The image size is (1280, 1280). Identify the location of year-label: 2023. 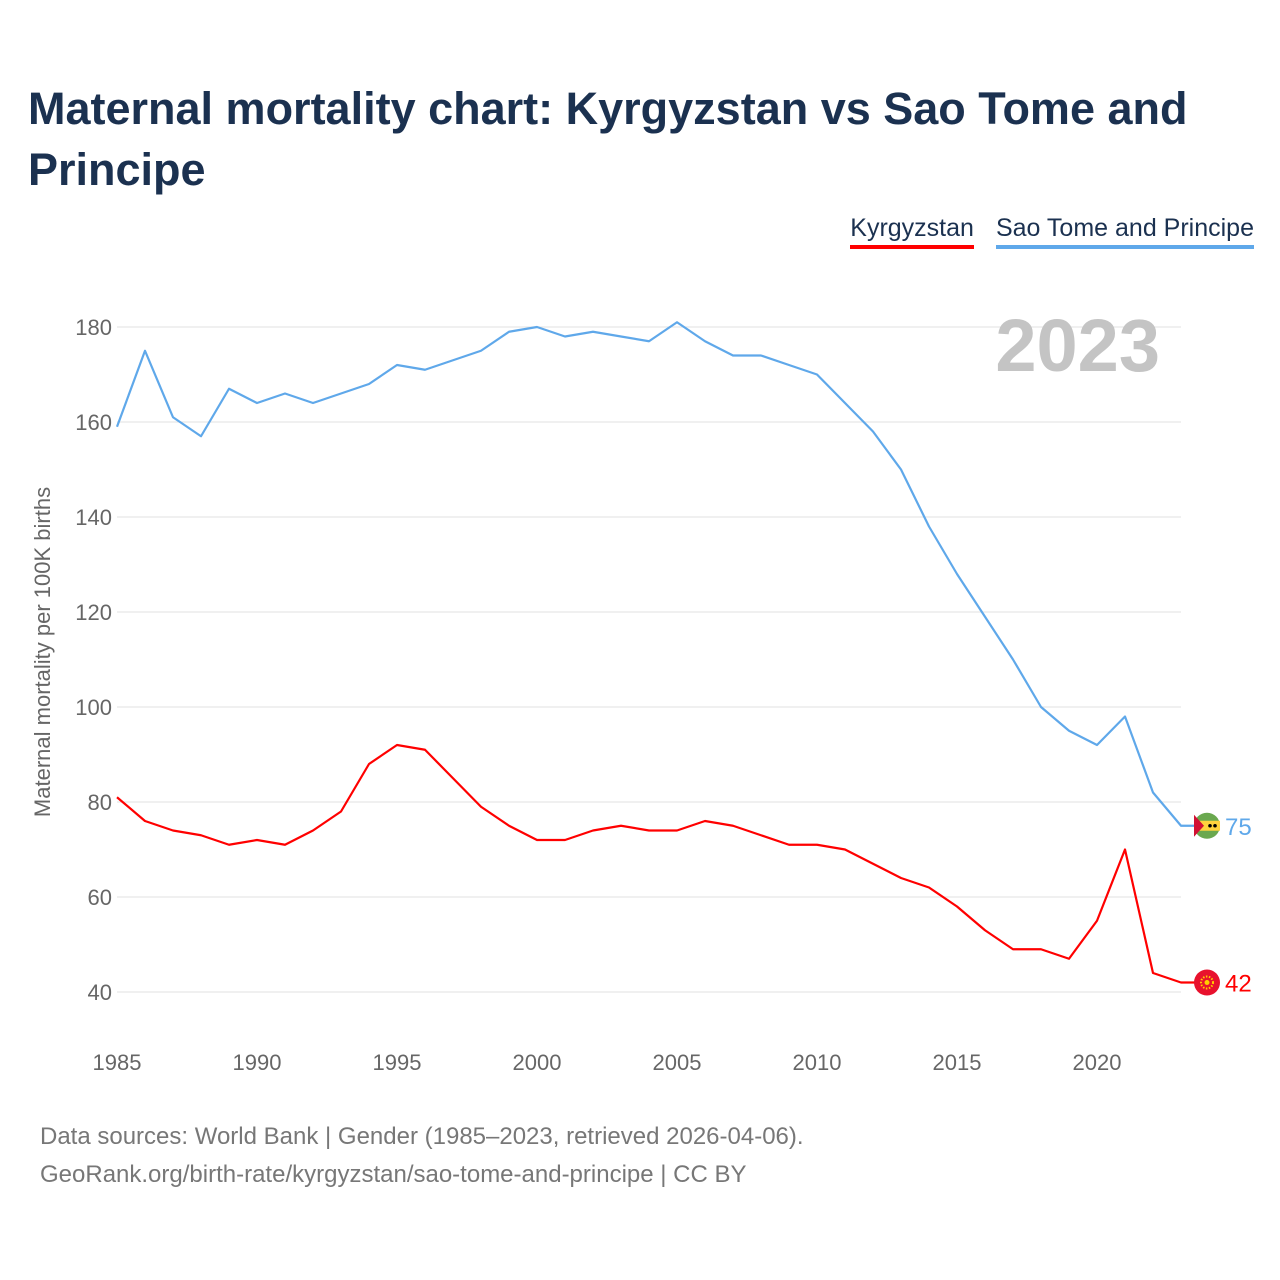
(1077, 345).